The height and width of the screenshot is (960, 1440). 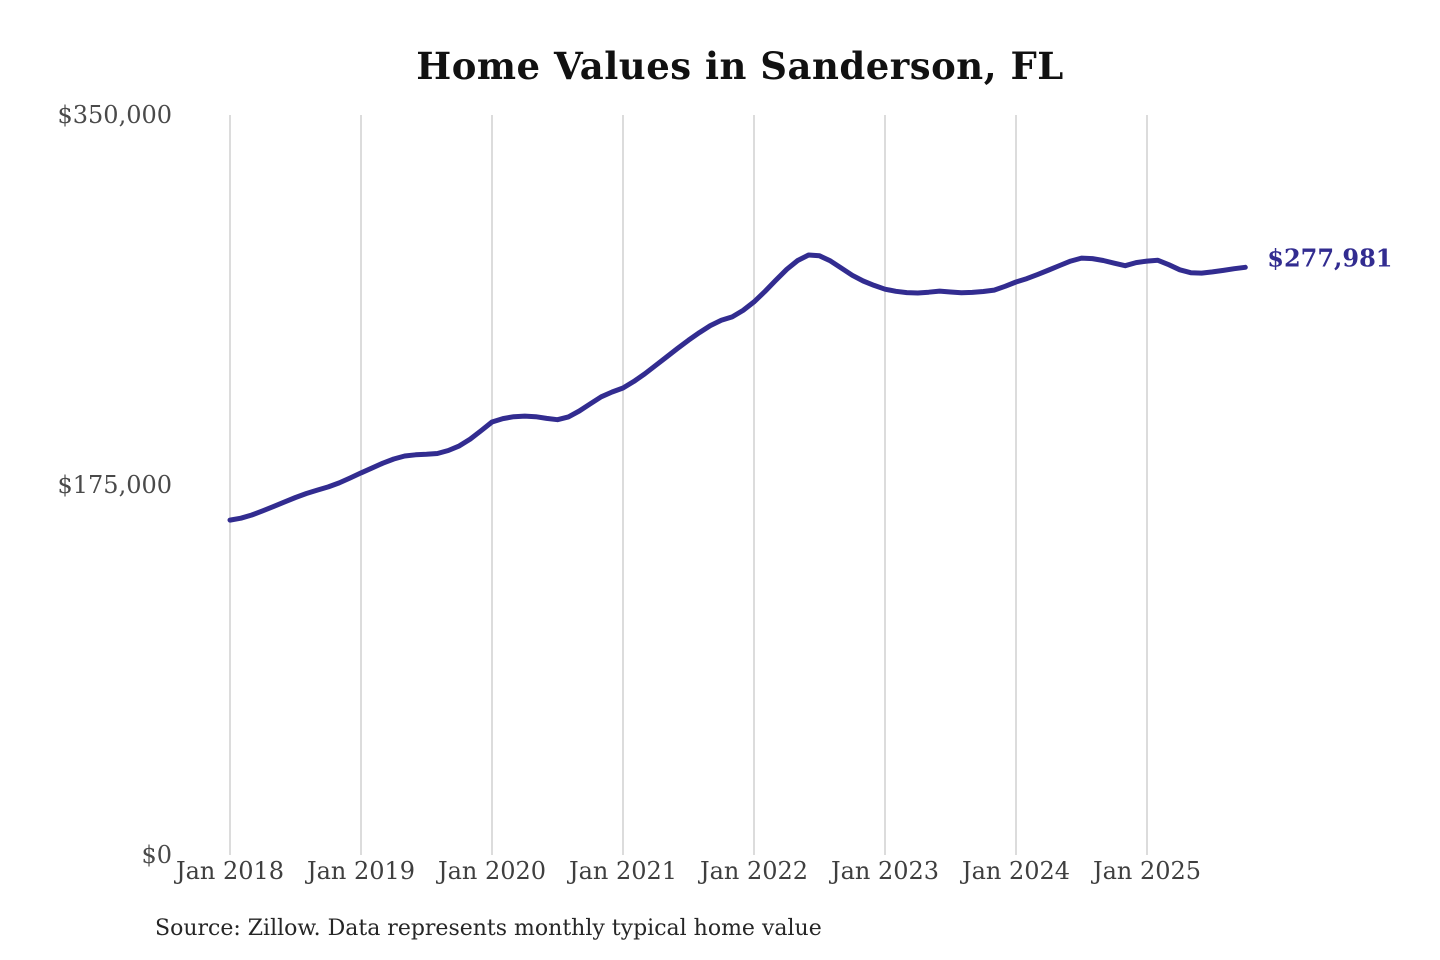 I want to click on y-tick-label: $350,000, so click(x=114, y=115).